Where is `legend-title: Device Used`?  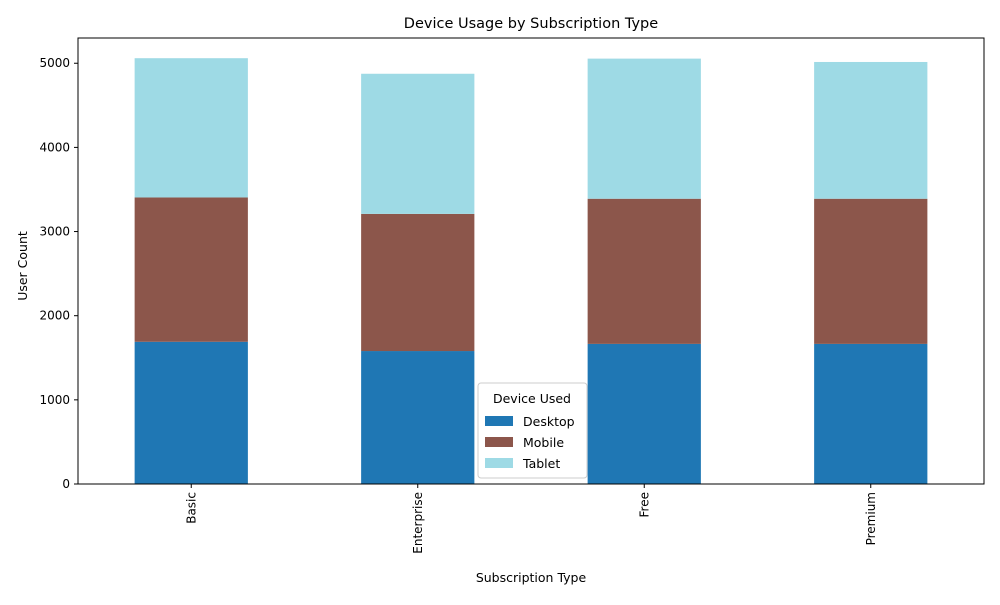 legend-title: Device Used is located at coordinates (532, 398).